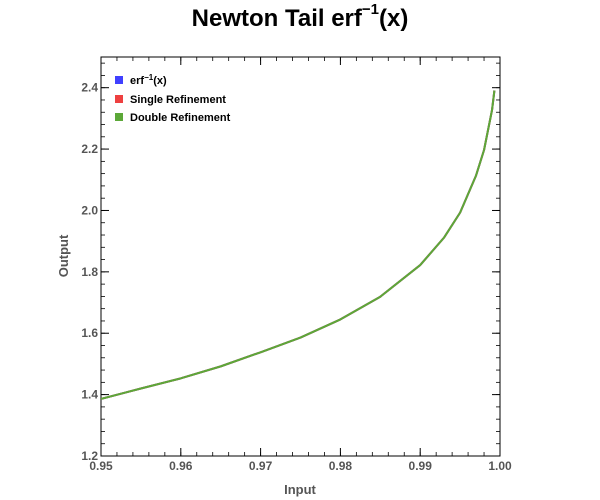 This screenshot has height=500, width=600. Describe the element at coordinates (394, 18) in the screenshot. I see `chart-title-suffix: (x)` at that location.